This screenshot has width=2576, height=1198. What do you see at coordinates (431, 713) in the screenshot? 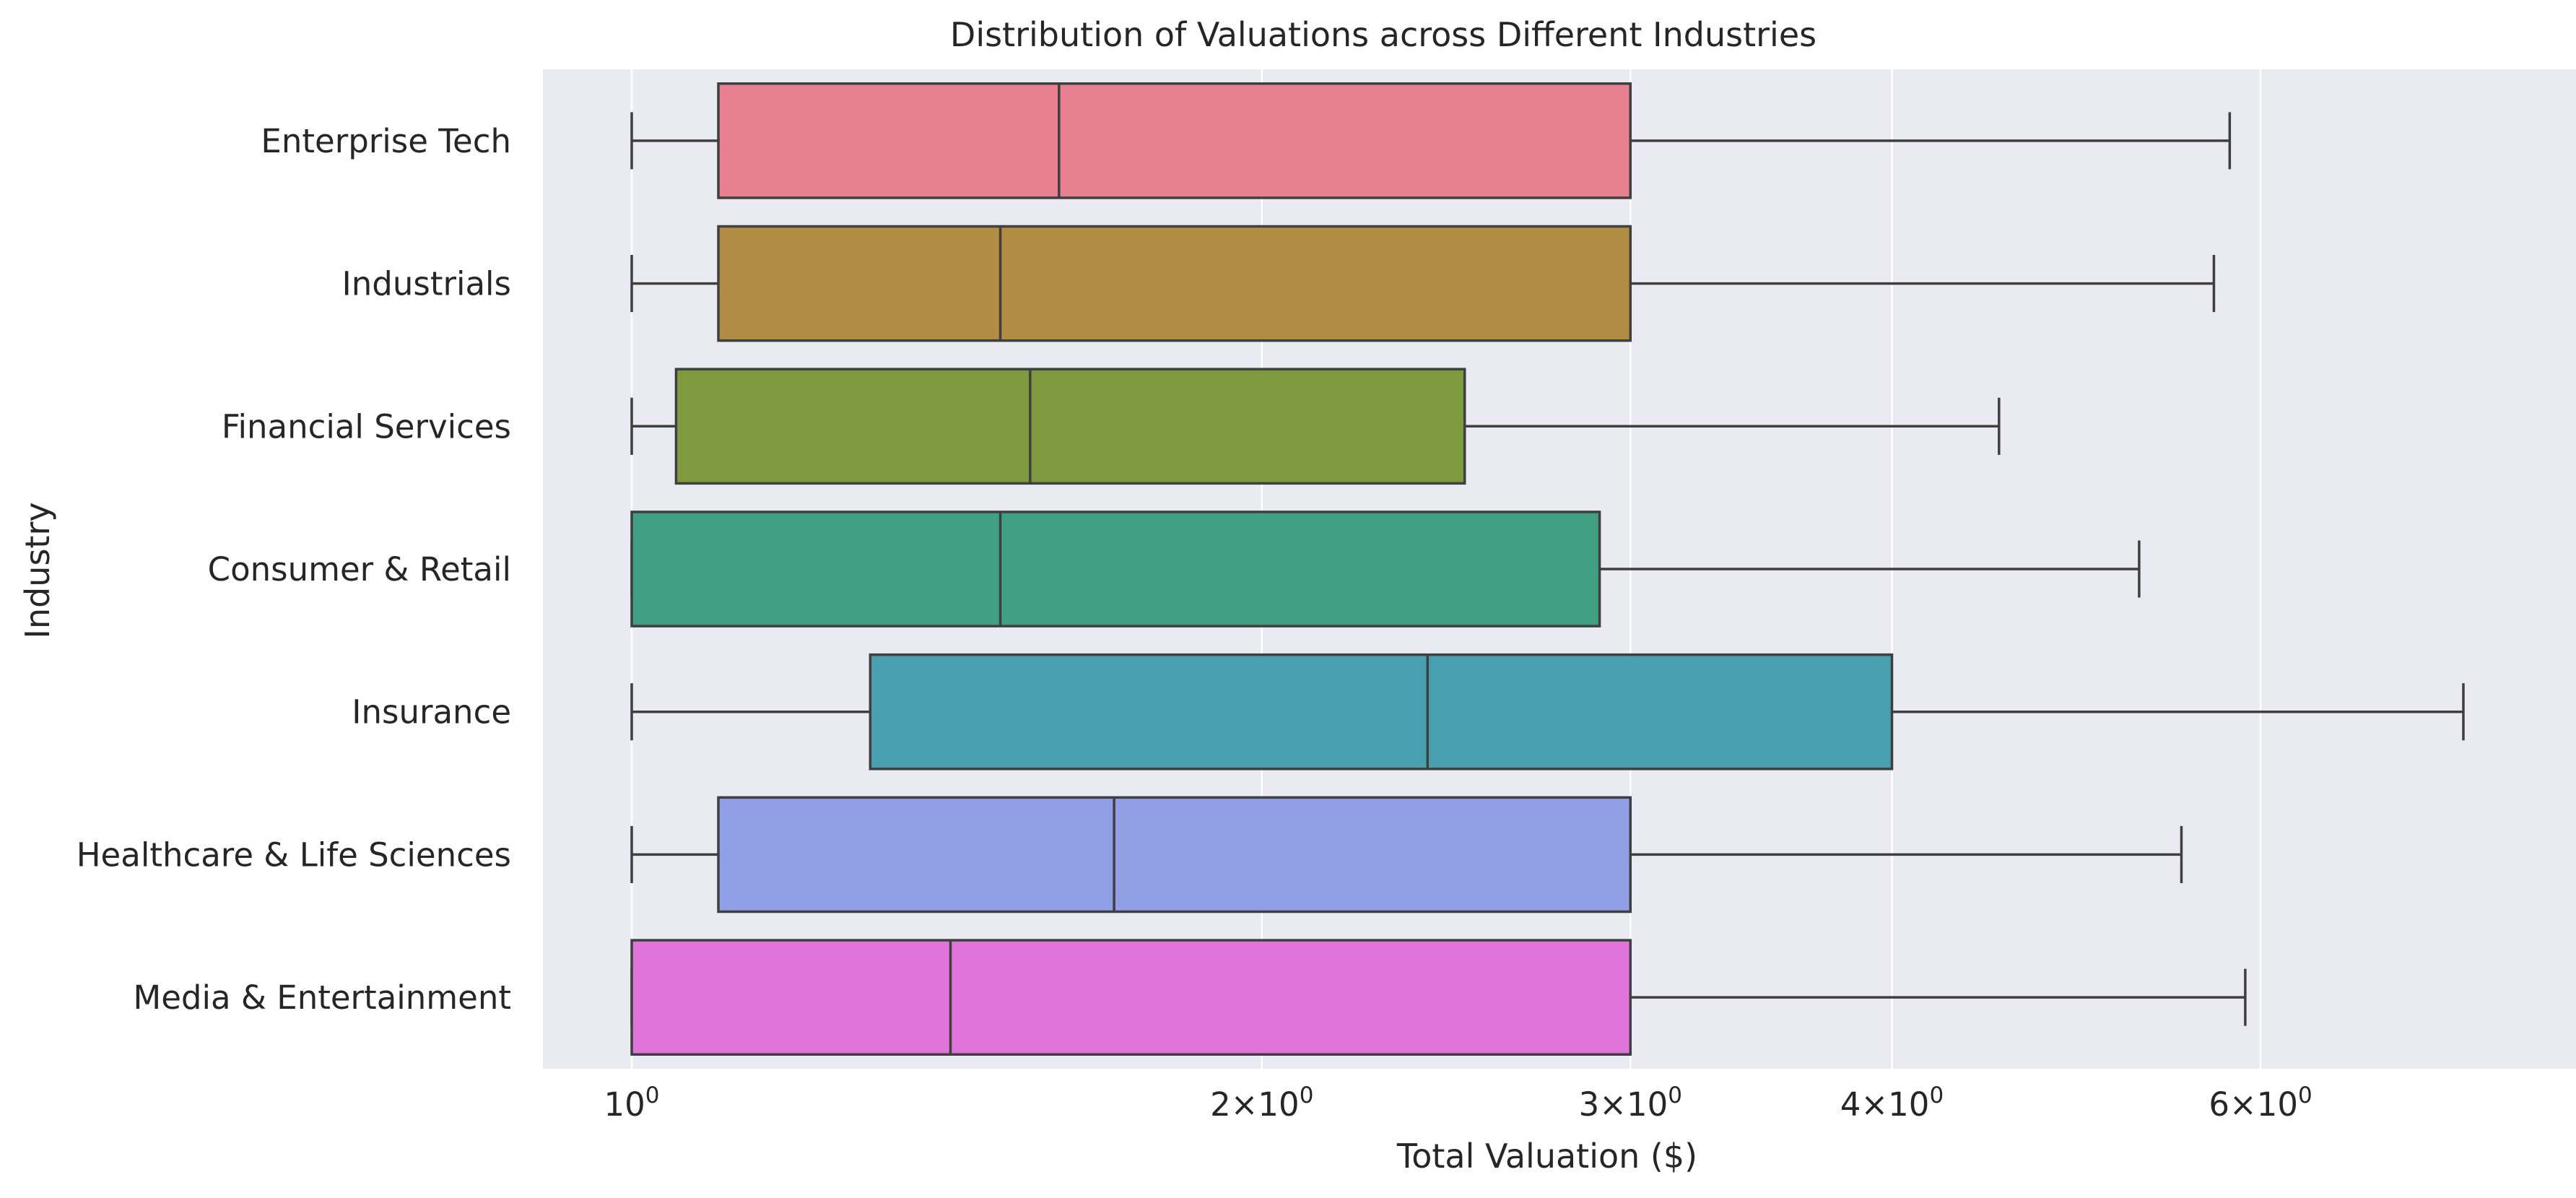
I see `y-tick-label: Insurance` at bounding box center [431, 713].